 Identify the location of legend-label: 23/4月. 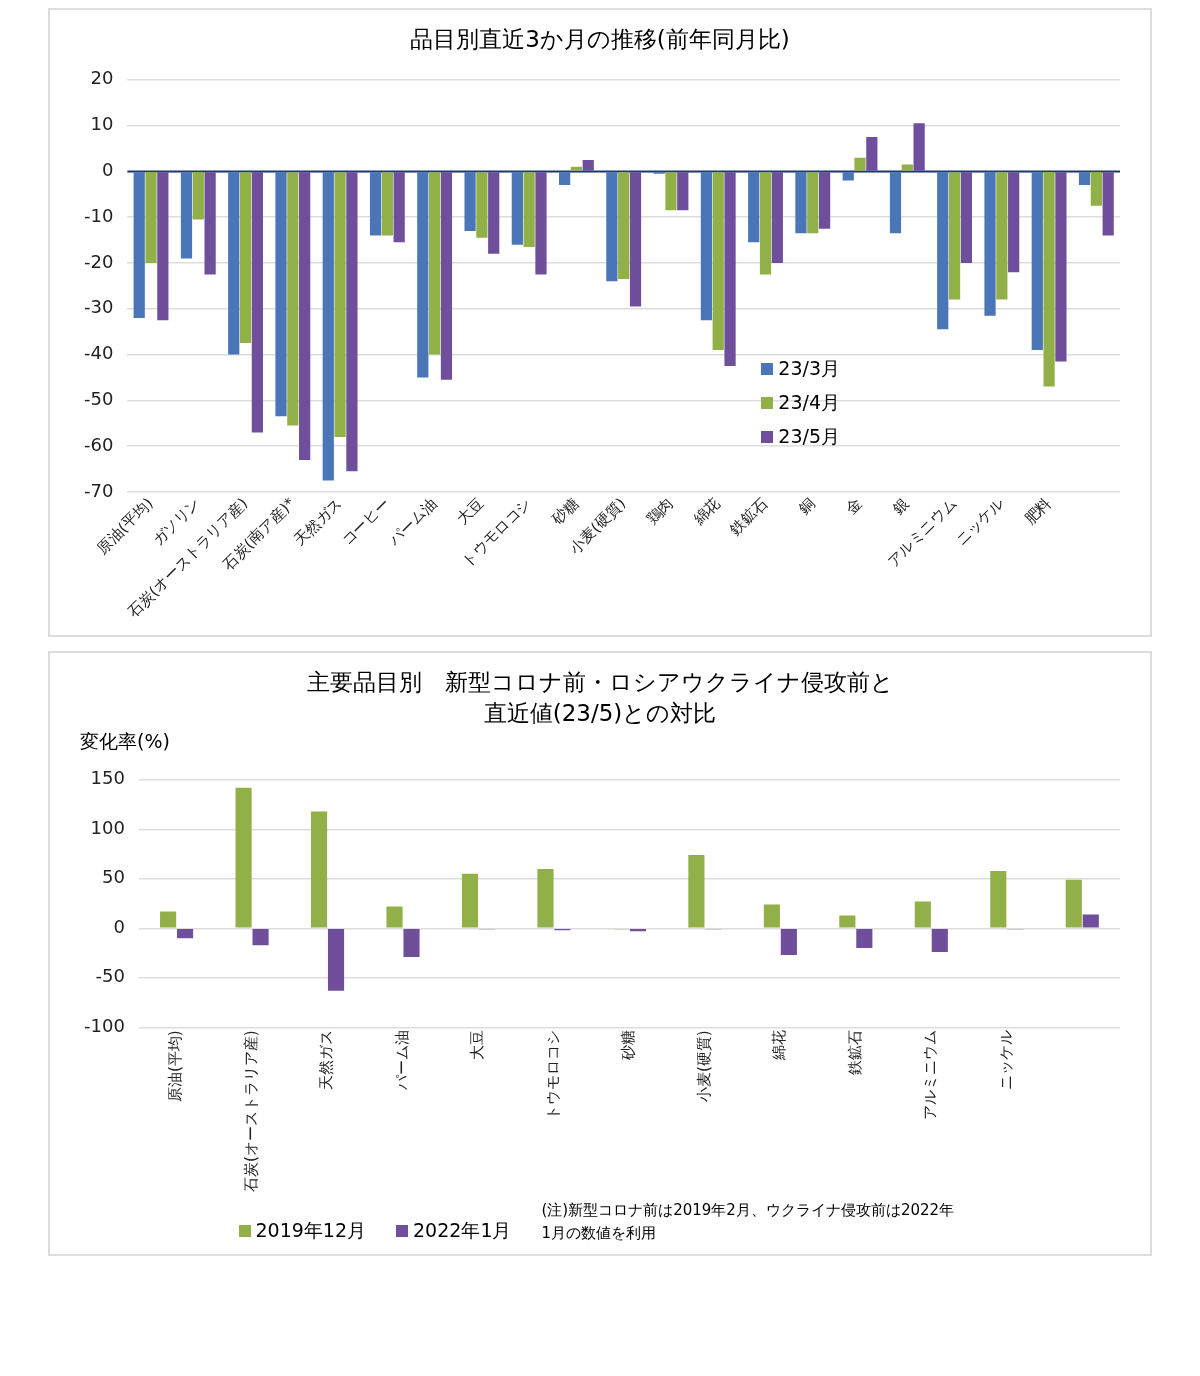
(809, 403).